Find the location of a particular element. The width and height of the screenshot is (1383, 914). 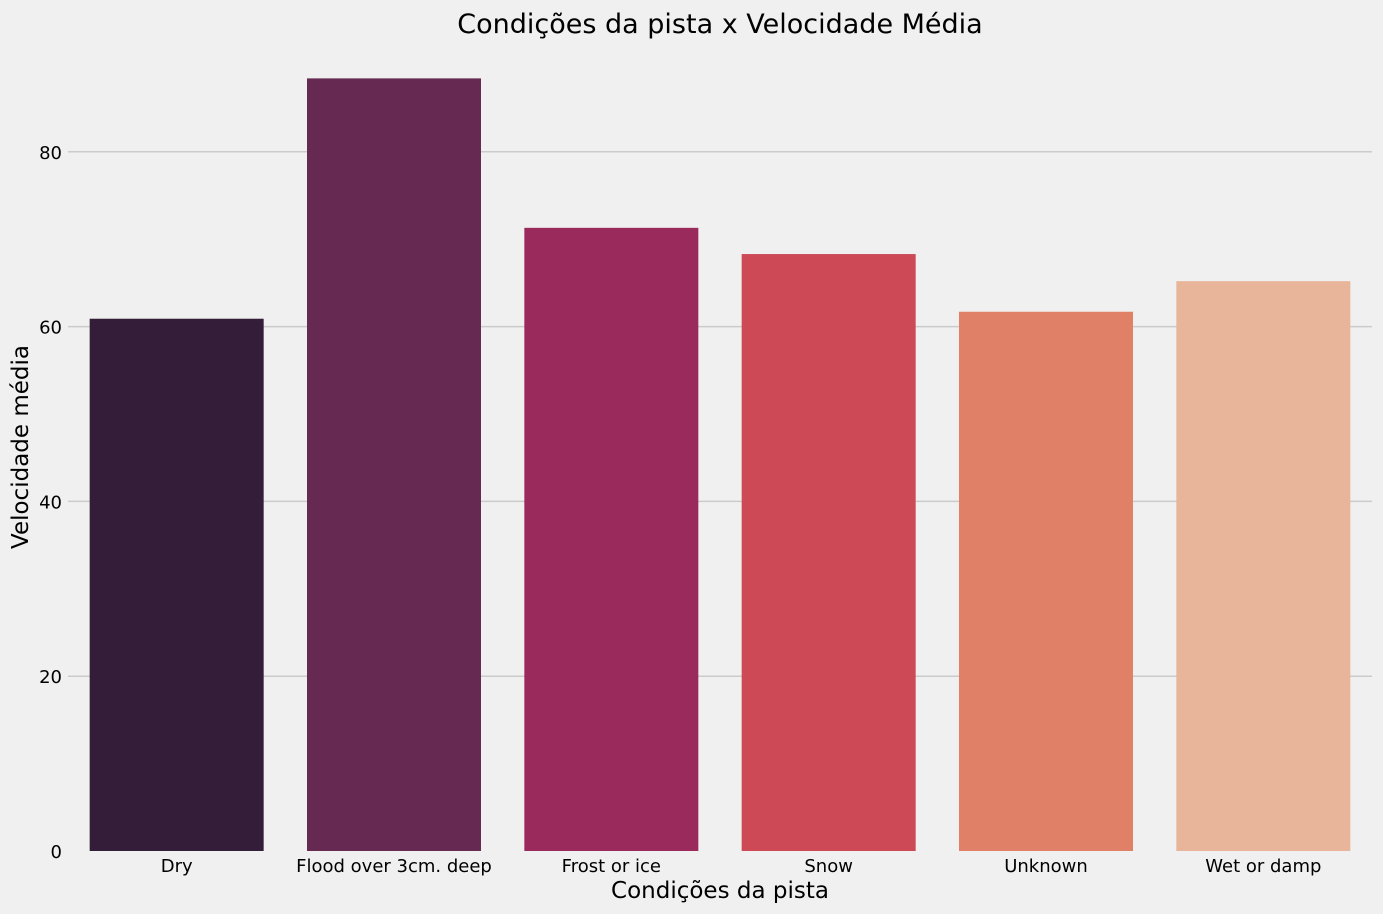

x-tick-label: Snow is located at coordinates (828, 866).